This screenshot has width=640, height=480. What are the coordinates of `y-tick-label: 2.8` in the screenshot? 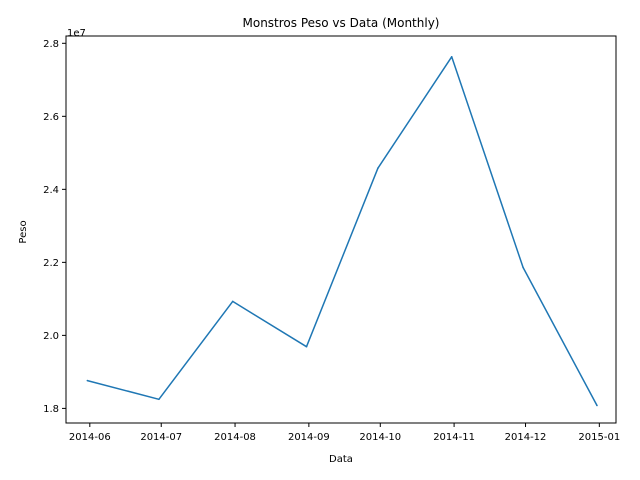 It's located at (51, 44).